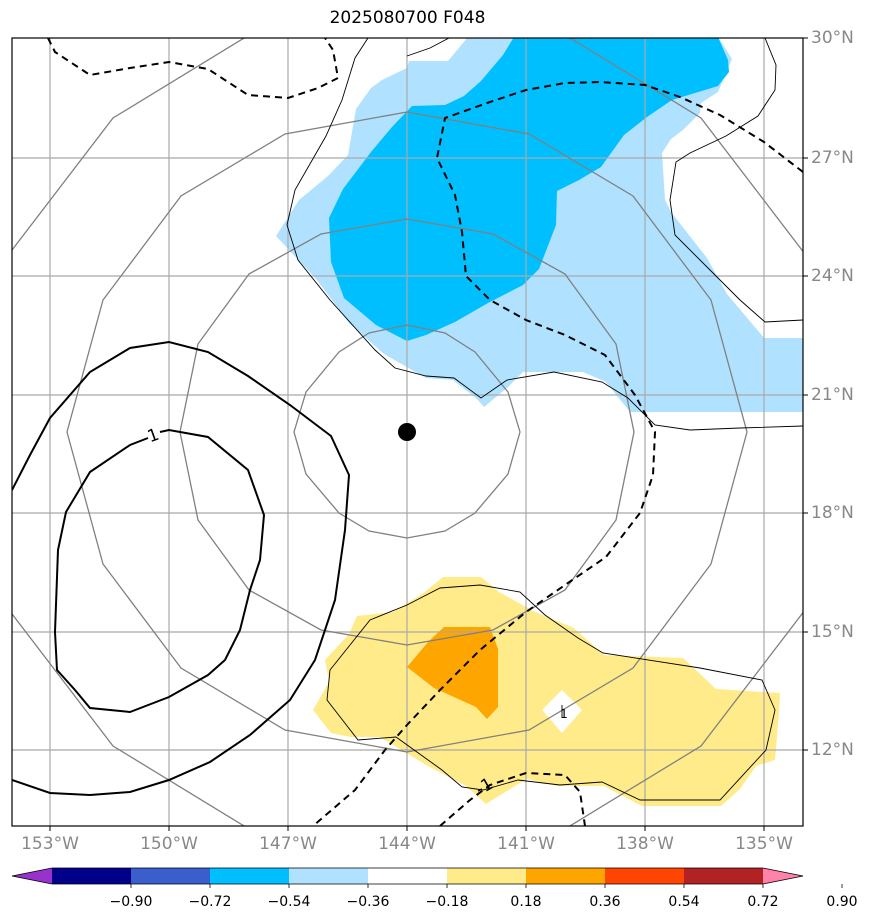 The image size is (873, 924). I want to click on lon-tick-label: 138°W, so click(645, 844).